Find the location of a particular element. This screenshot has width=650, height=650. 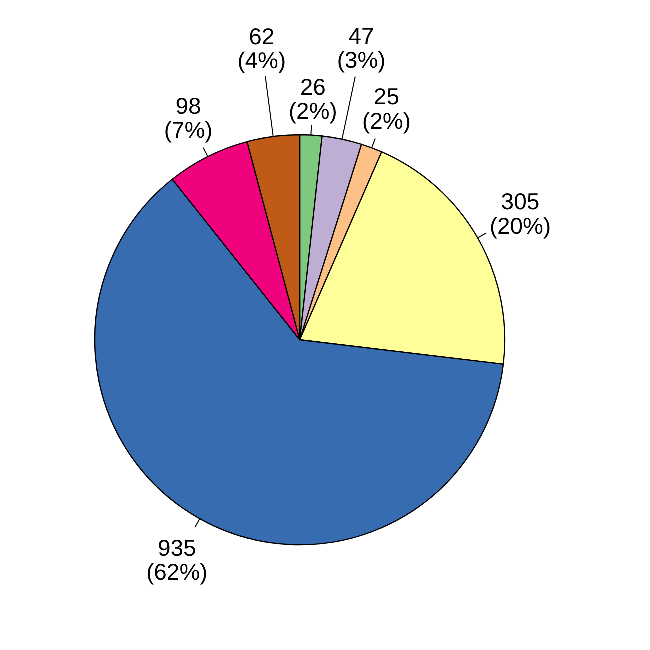

data-label: 25 (2%) is located at coordinates (386, 109).